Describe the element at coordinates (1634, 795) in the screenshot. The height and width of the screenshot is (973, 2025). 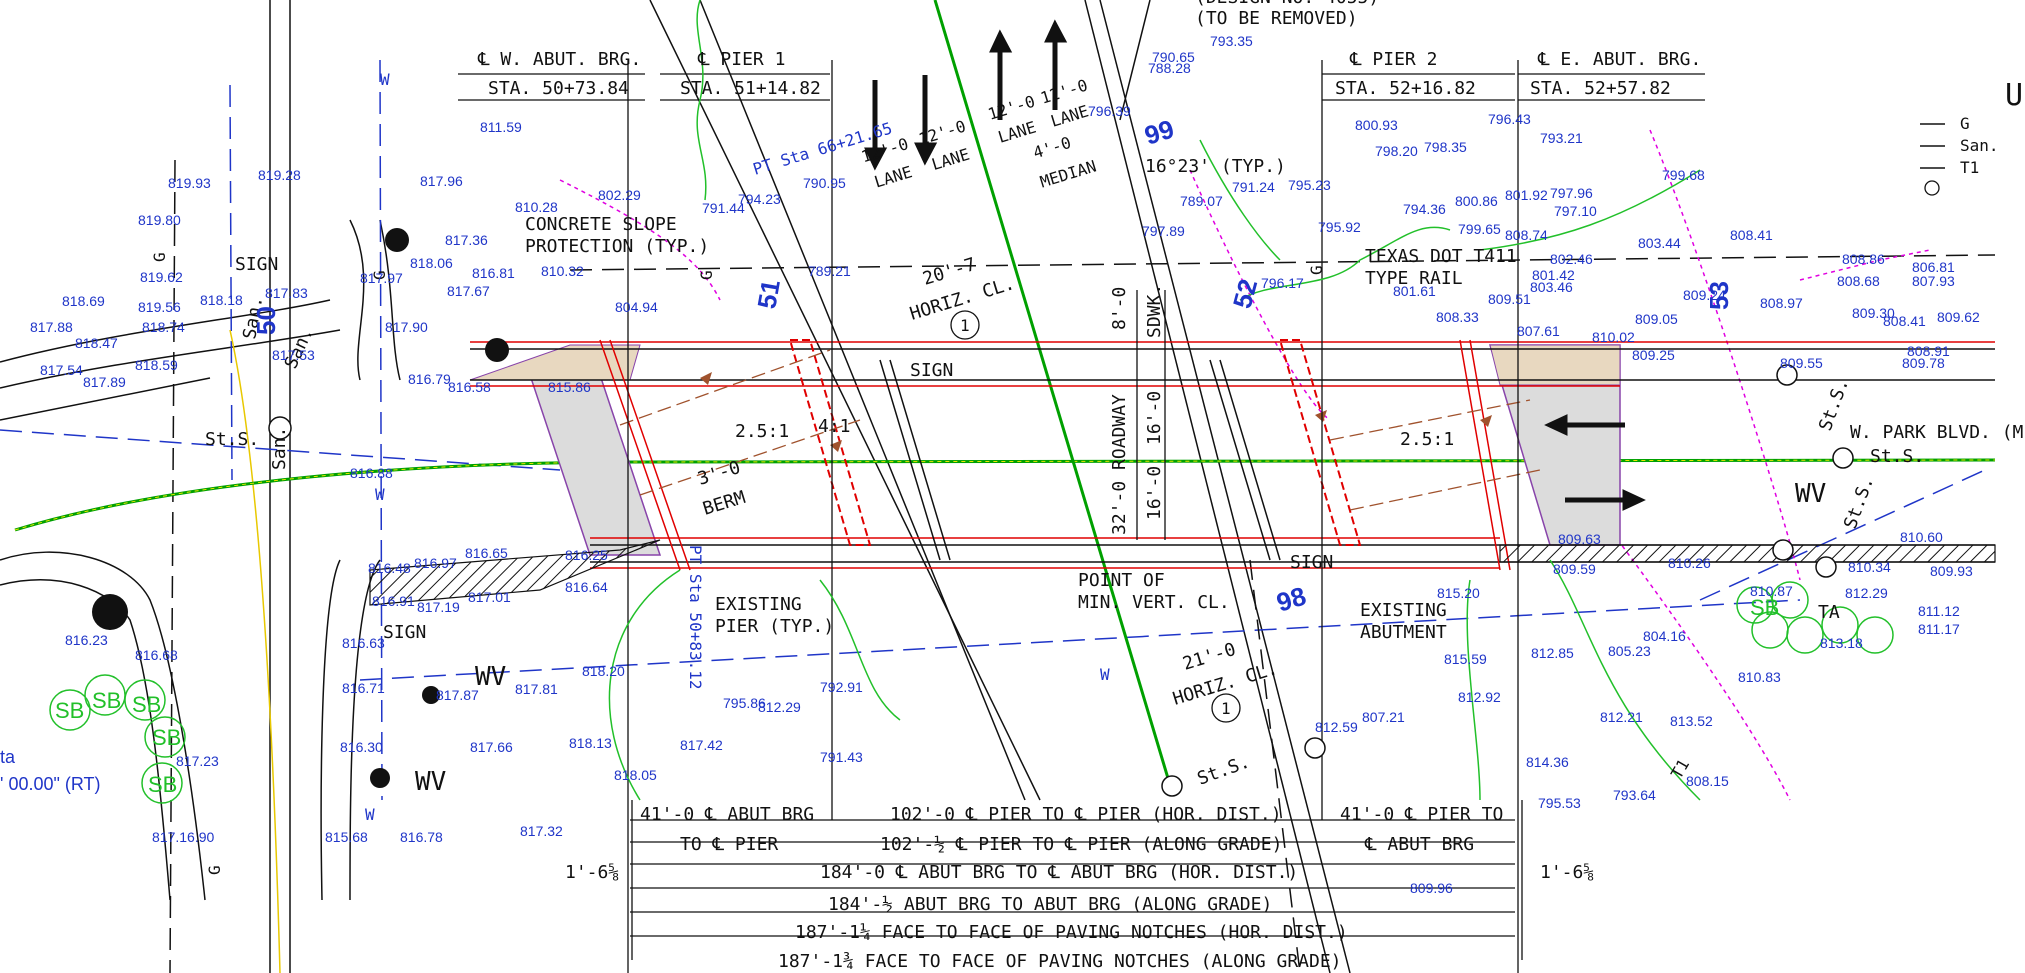
I see `spot-elevation: 793.64` at that location.